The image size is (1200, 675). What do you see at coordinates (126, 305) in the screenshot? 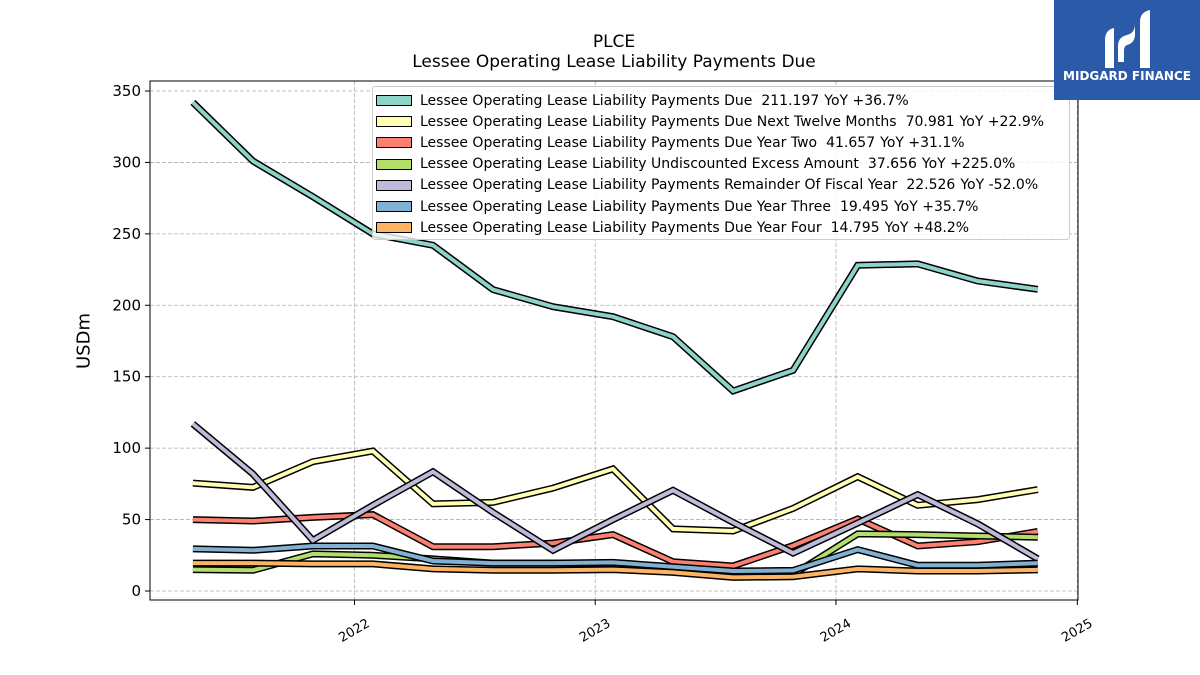
I see `y-tick-label: 200` at bounding box center [126, 305].